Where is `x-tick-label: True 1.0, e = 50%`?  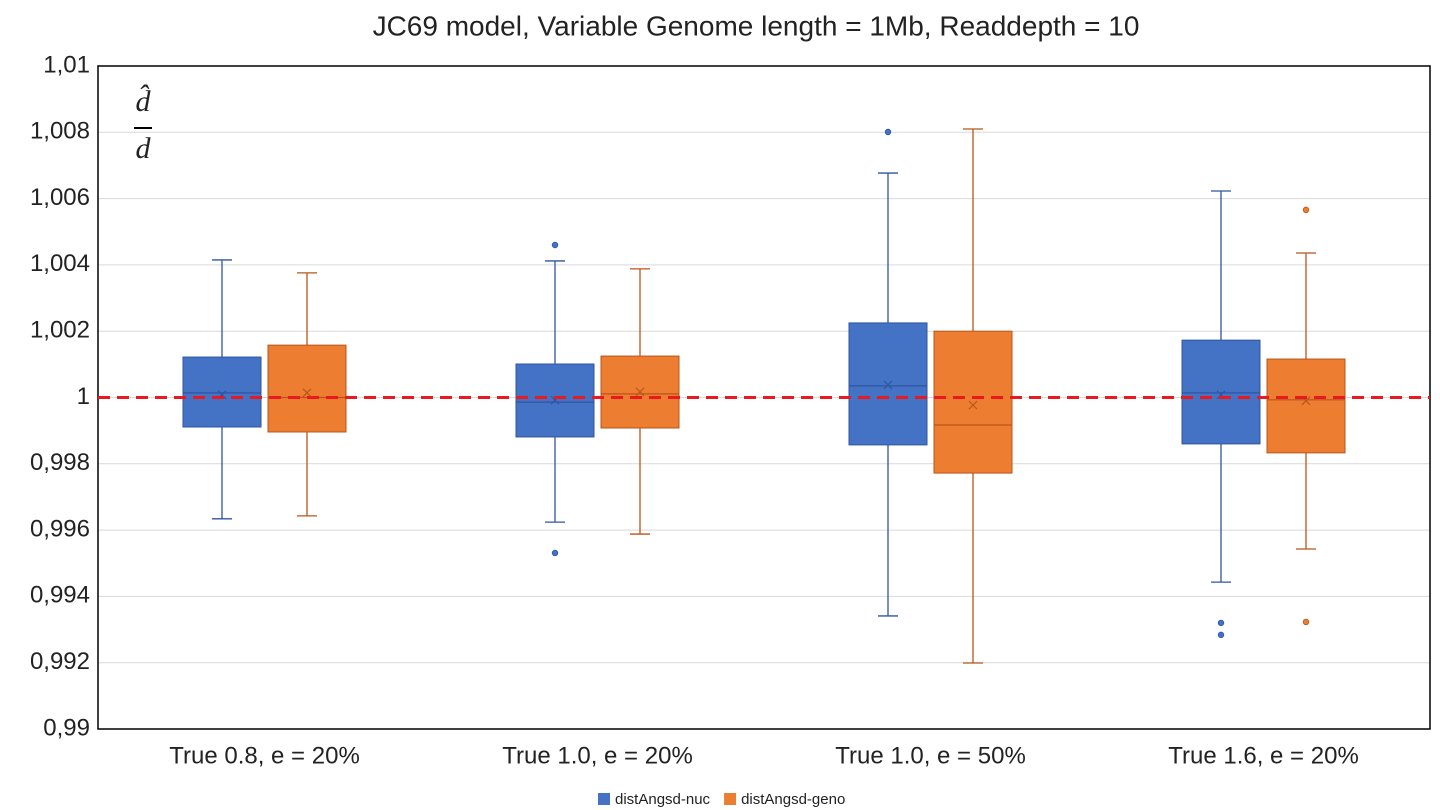 x-tick-label: True 1.0, e = 50% is located at coordinates (930, 755).